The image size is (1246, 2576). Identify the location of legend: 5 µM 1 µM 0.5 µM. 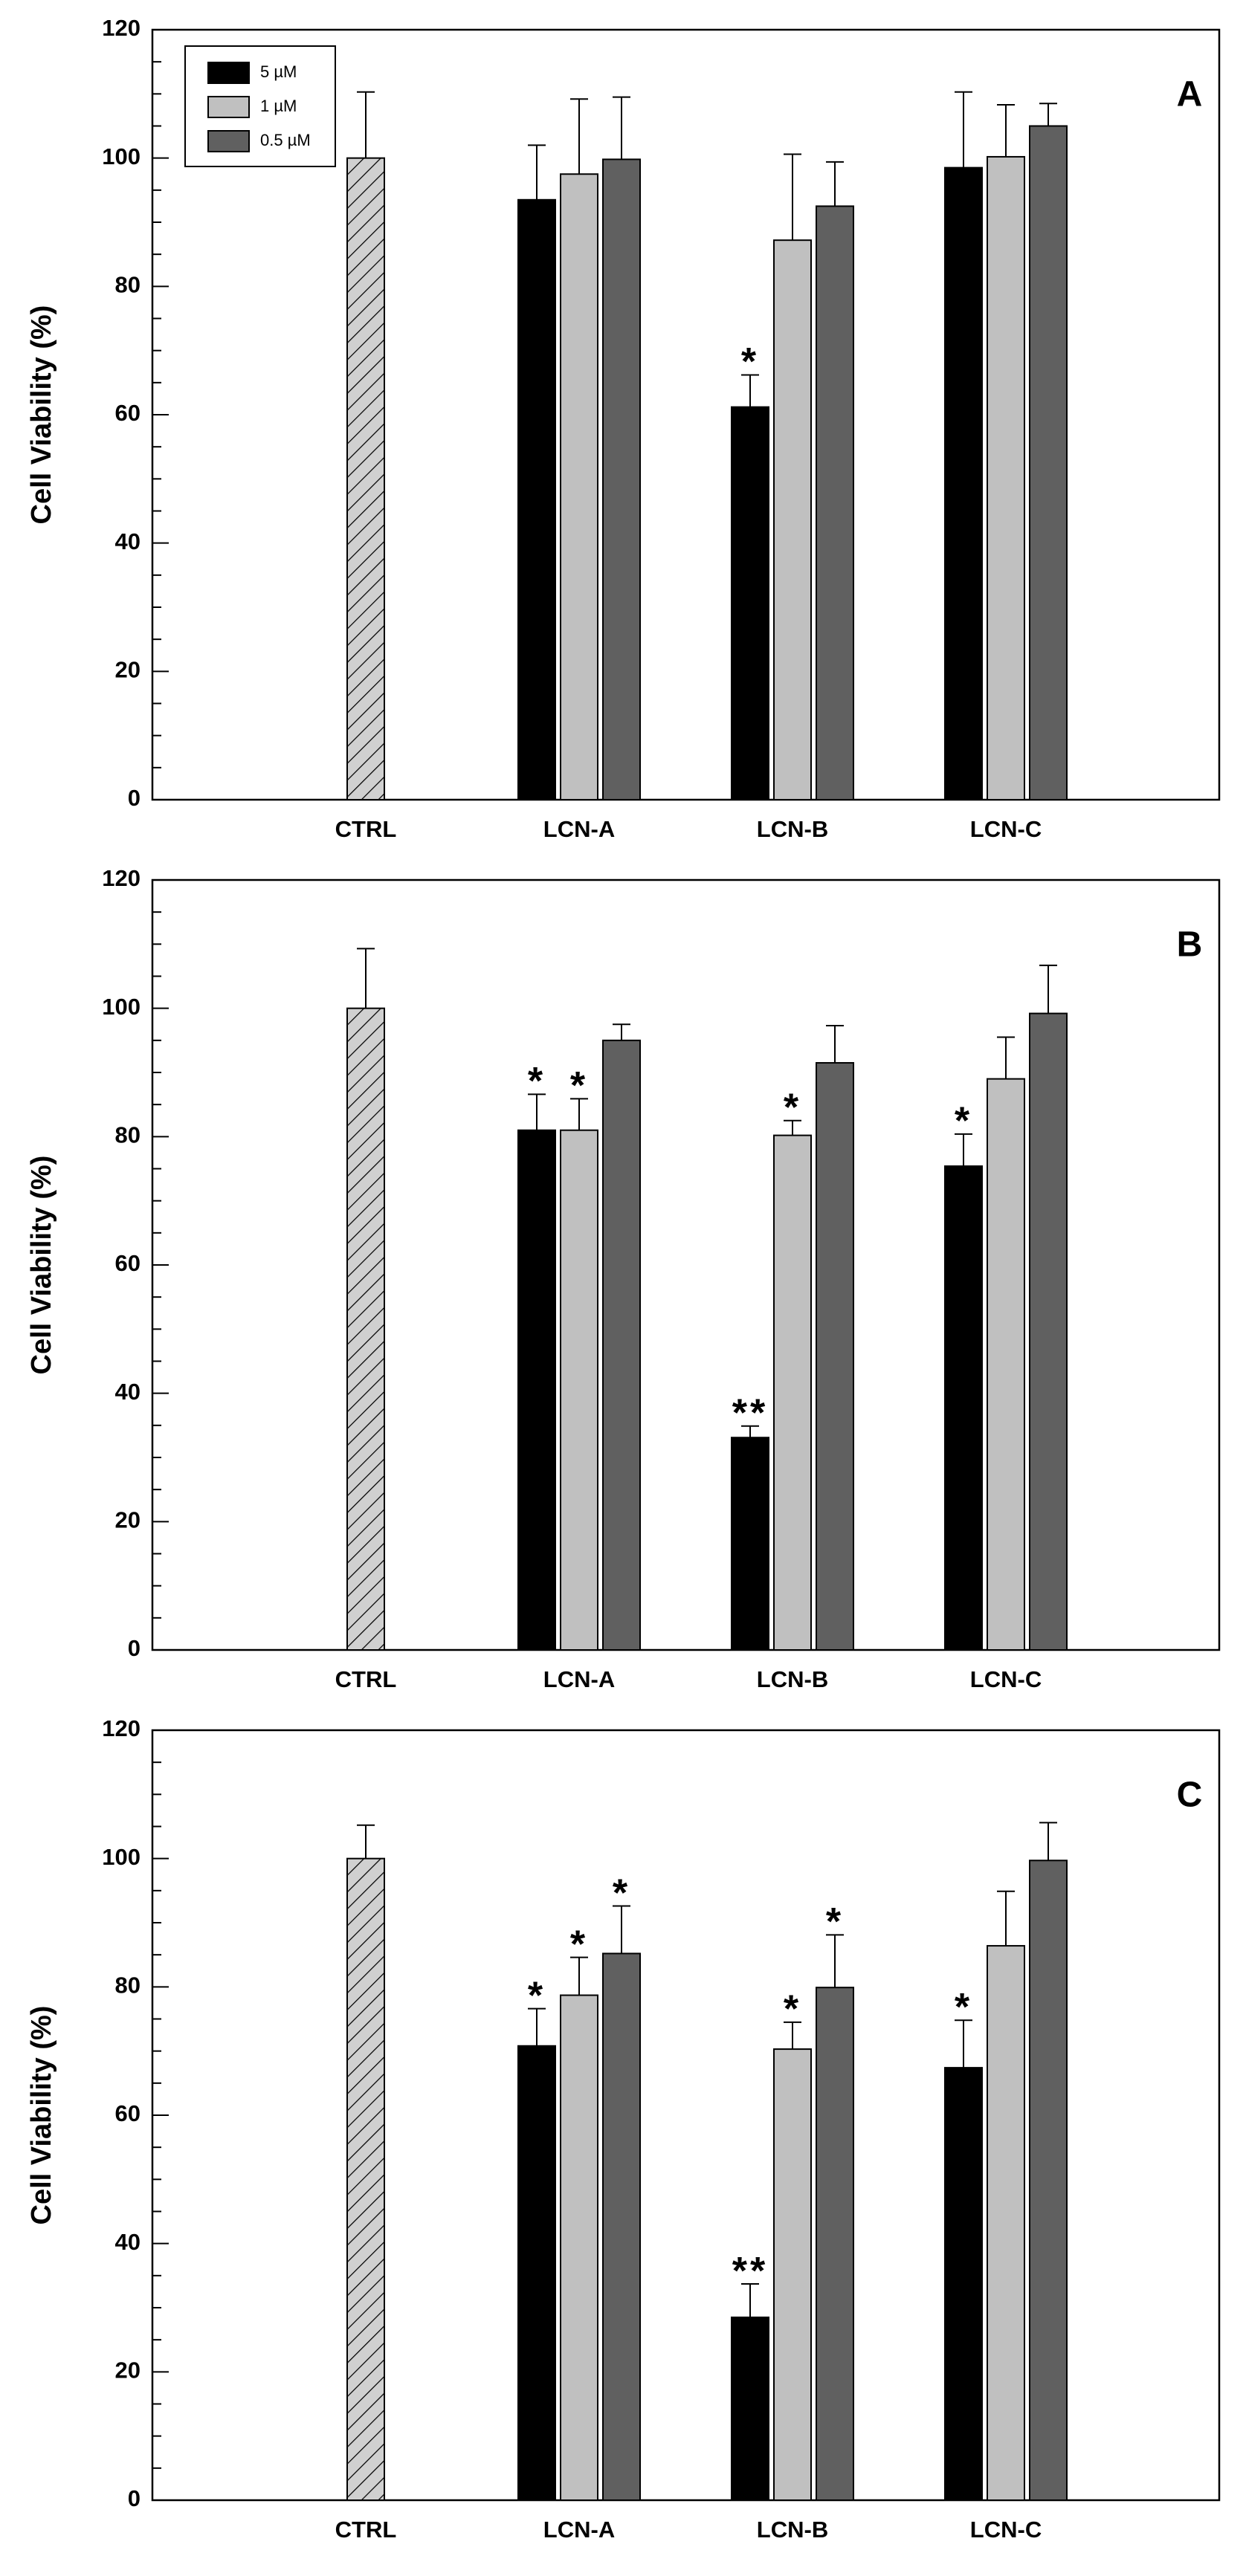
(260, 106).